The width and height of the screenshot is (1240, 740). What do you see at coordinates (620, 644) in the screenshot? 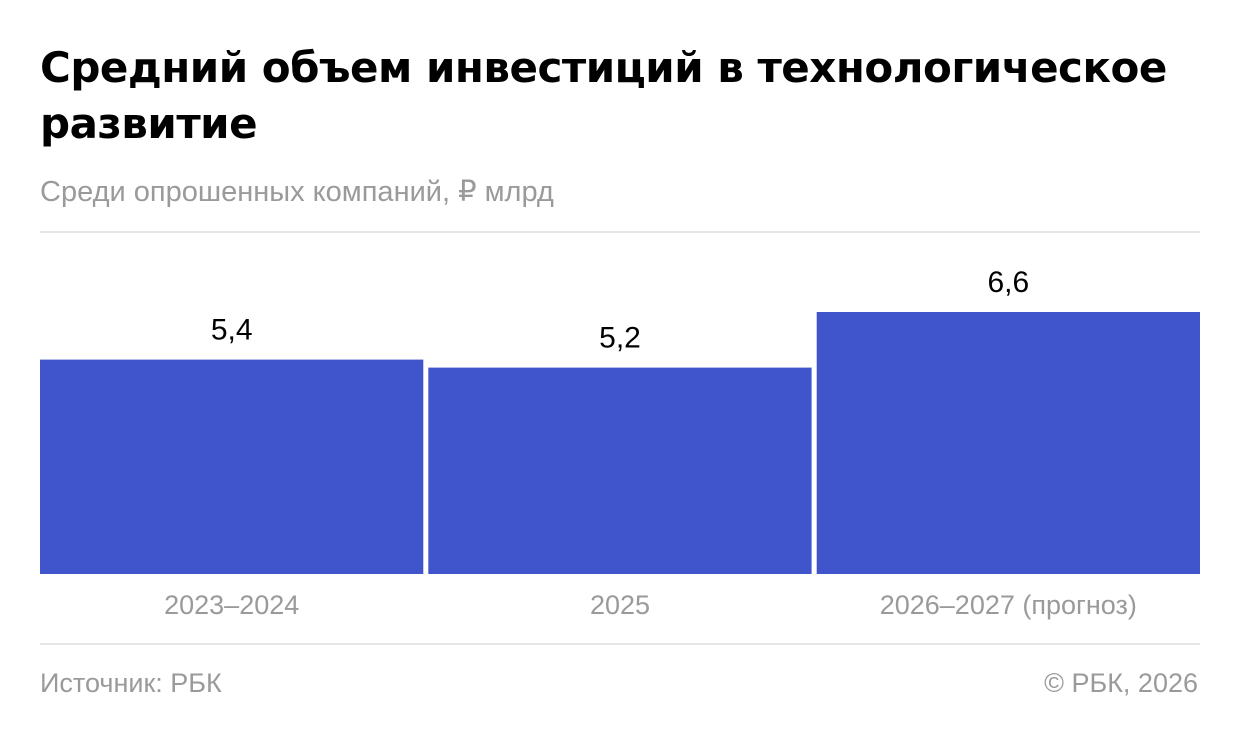
I see `bottom-divider` at bounding box center [620, 644].